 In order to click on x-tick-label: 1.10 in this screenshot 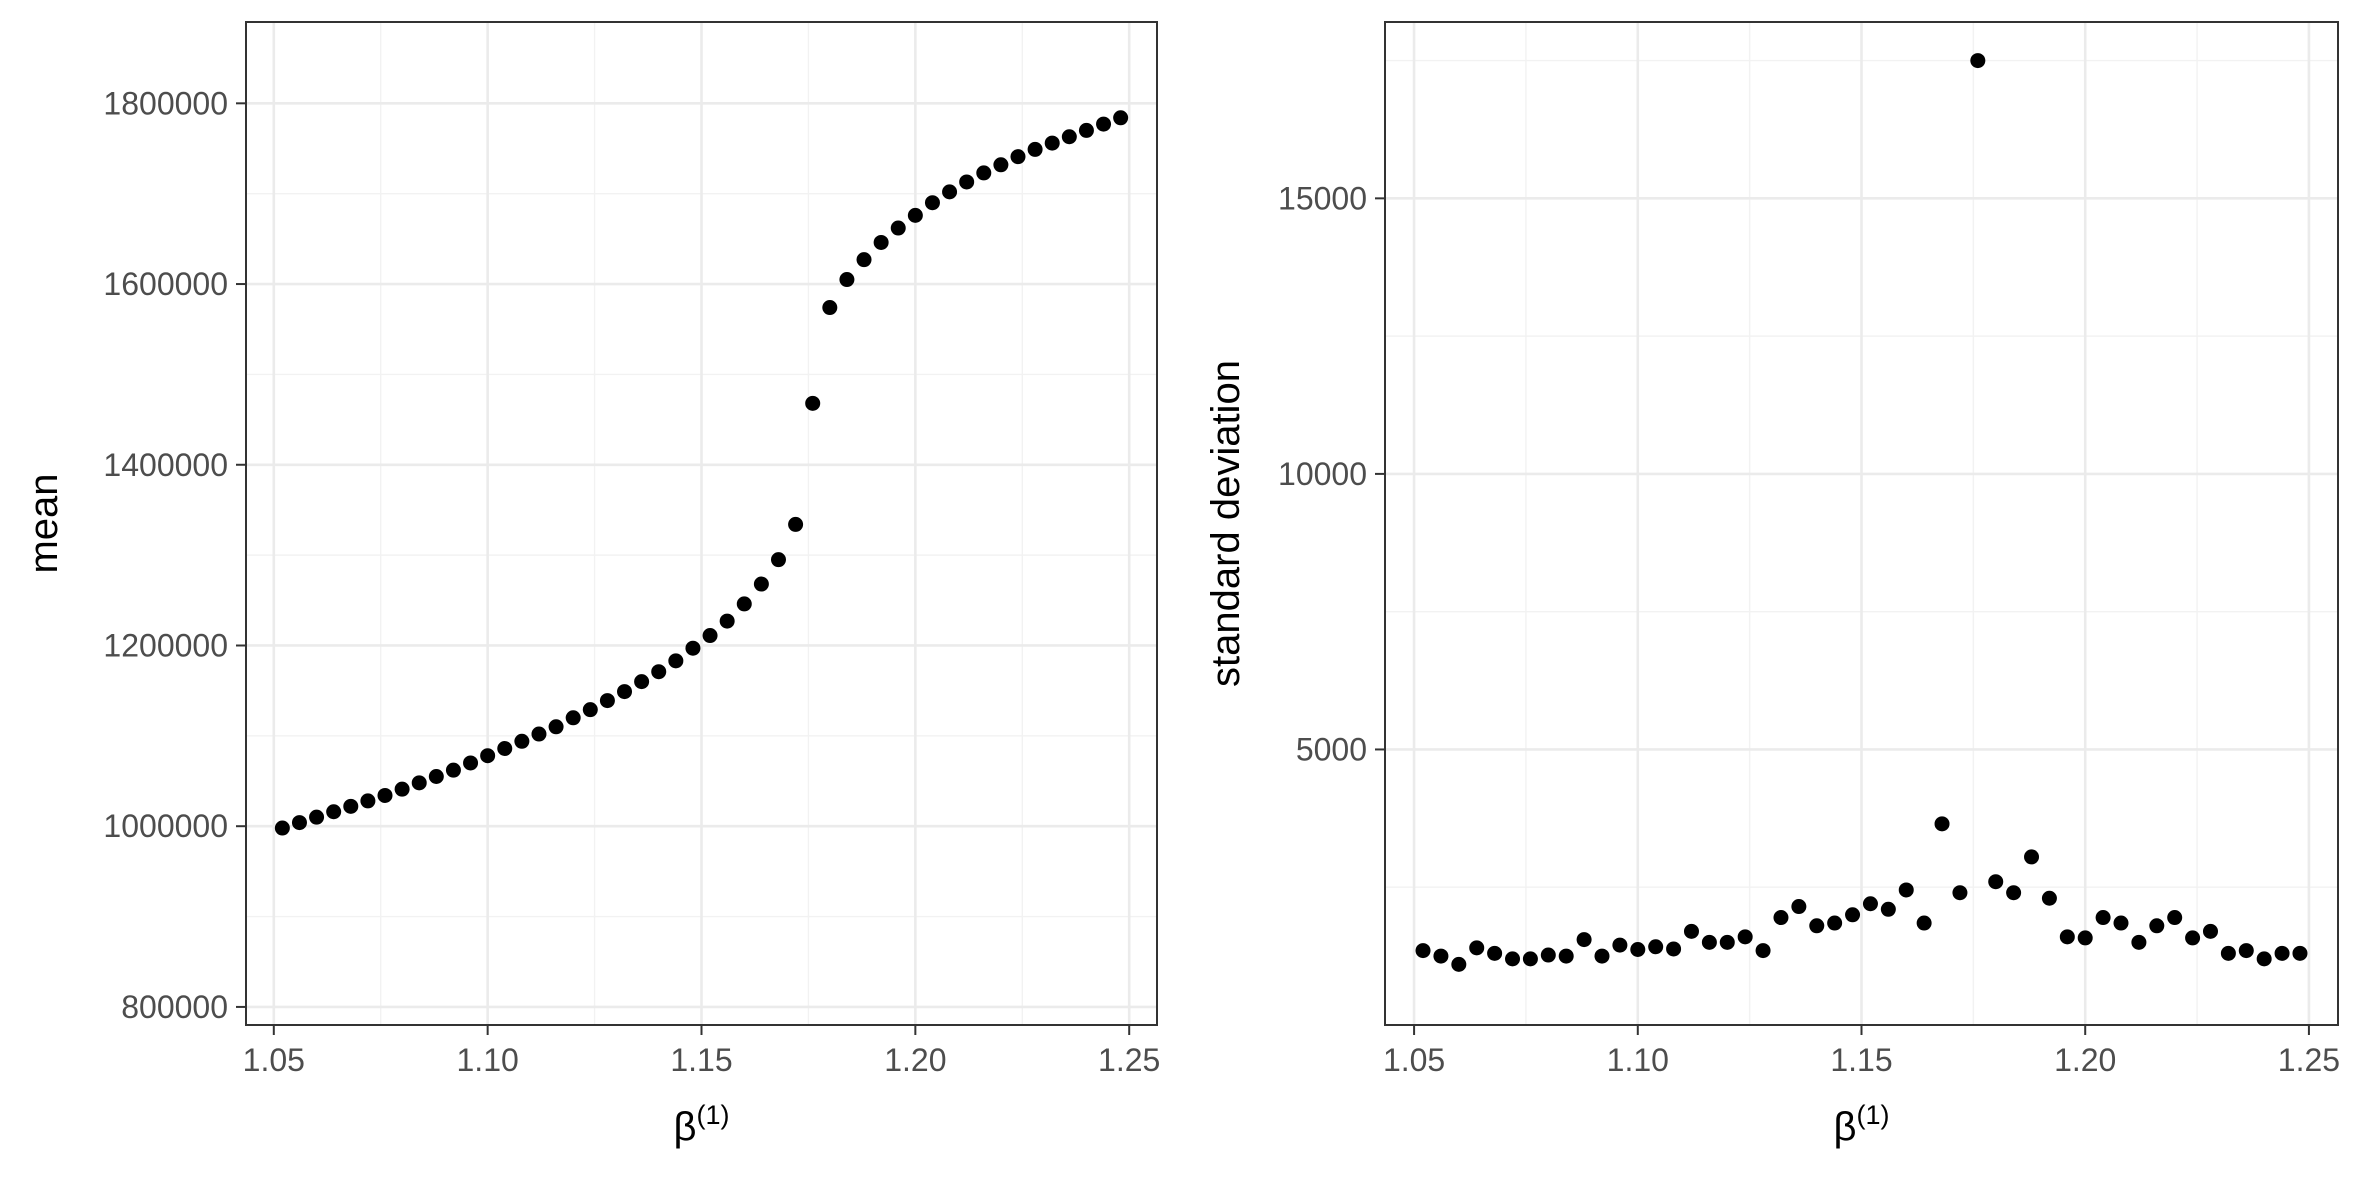, I will do `click(1638, 1060)`.